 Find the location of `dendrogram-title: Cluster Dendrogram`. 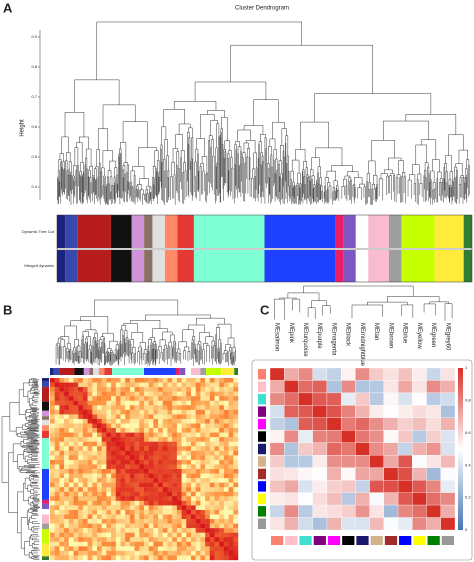

dendrogram-title: Cluster Dendrogram is located at coordinates (262, 9).